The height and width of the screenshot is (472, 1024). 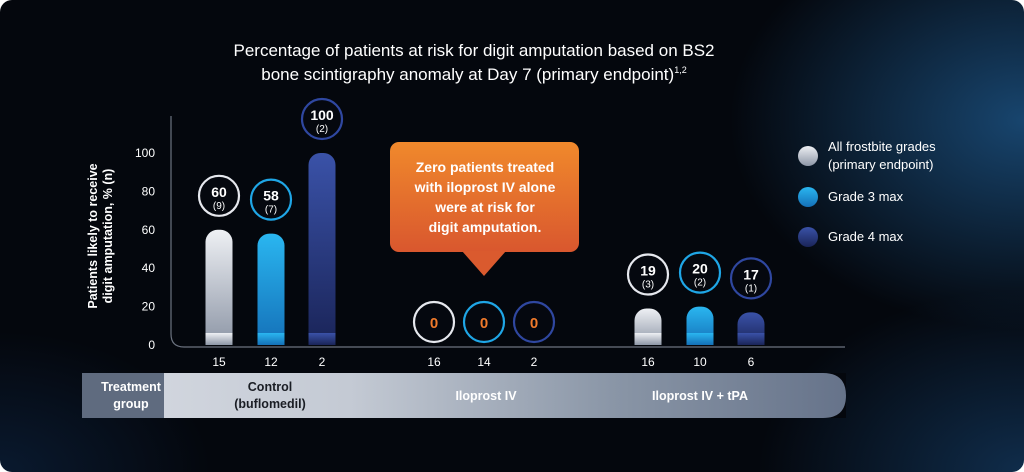 What do you see at coordinates (866, 196) in the screenshot?
I see `legend-label-grade3: Grade 3 max` at bounding box center [866, 196].